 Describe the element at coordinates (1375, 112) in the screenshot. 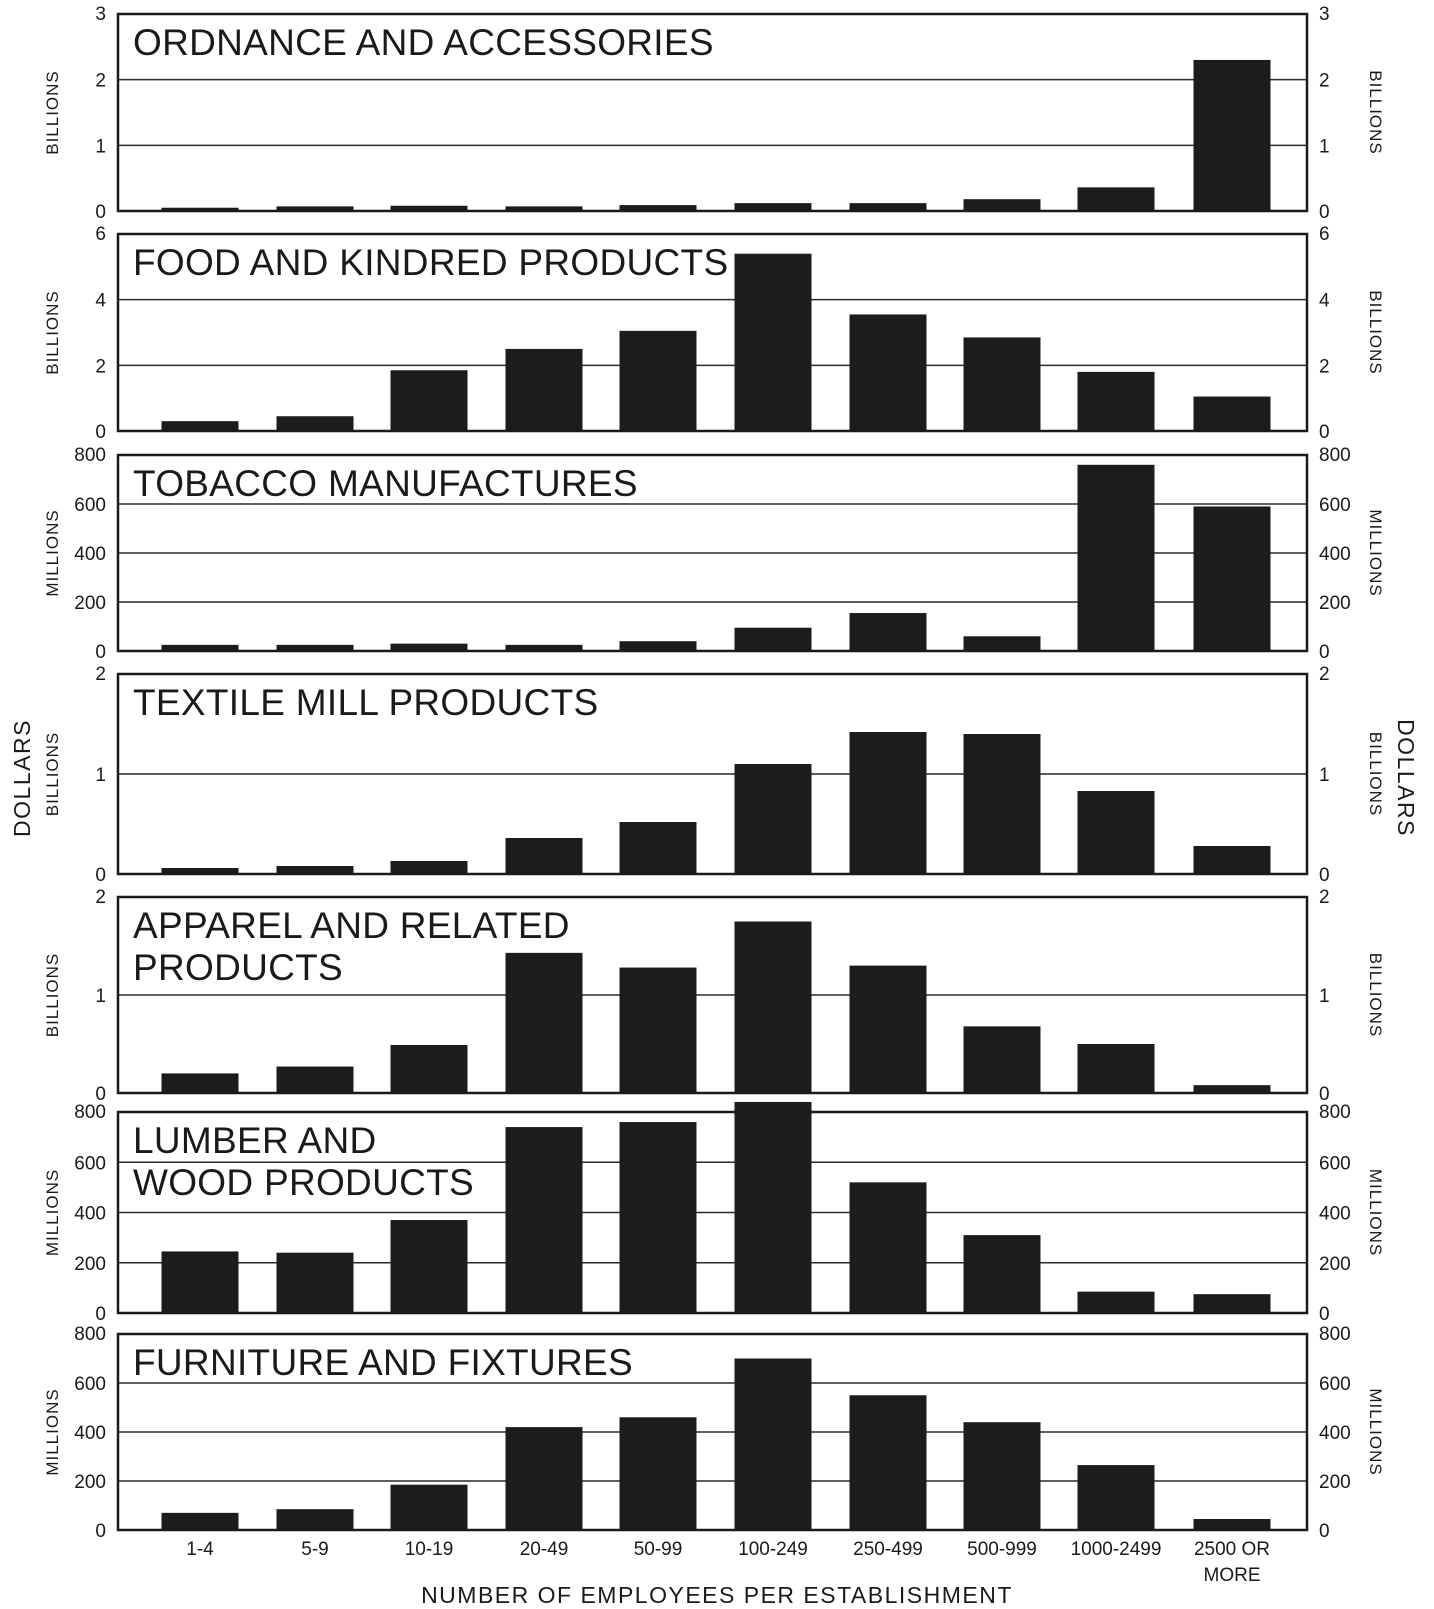

I see `y-unit-right: BILLIONS` at that location.